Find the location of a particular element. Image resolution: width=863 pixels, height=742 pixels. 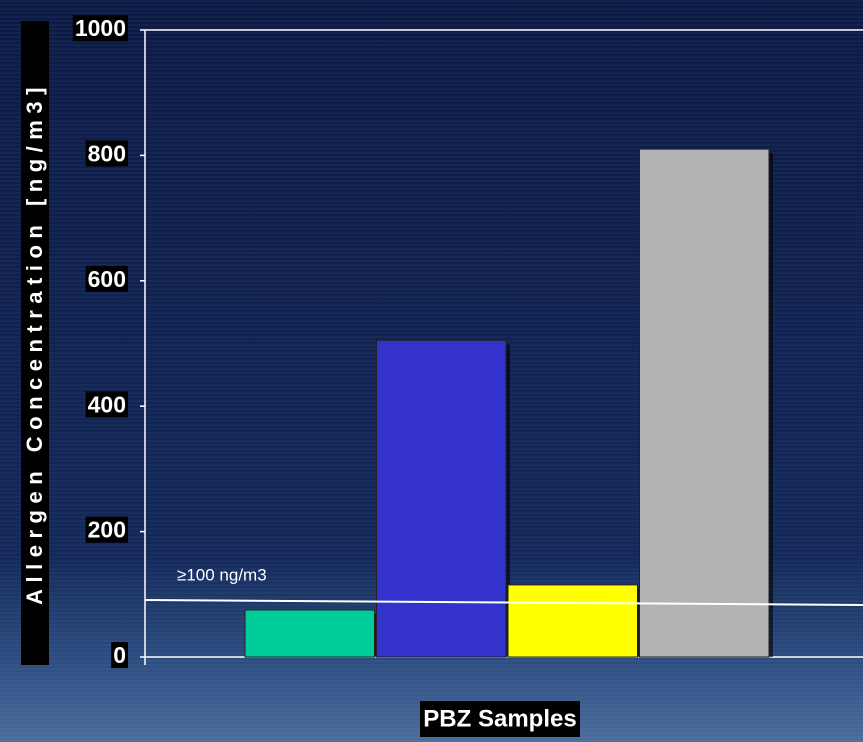

reference-line is located at coordinates (503, 602).